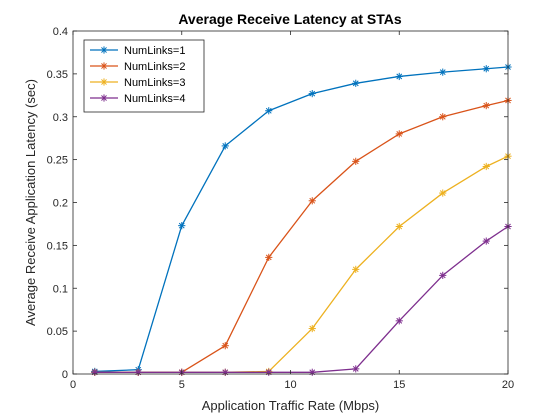  Describe the element at coordinates (65, 375) in the screenshot. I see `y-tick-label: 0` at that location.